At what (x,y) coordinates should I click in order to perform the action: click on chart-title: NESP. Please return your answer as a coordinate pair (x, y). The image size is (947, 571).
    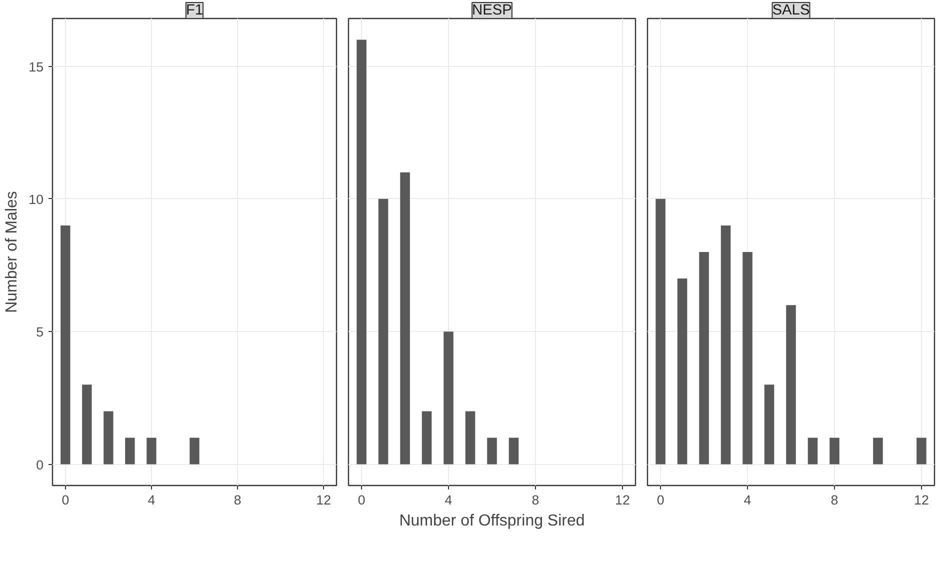
    Looking at the image, I should click on (492, 10).